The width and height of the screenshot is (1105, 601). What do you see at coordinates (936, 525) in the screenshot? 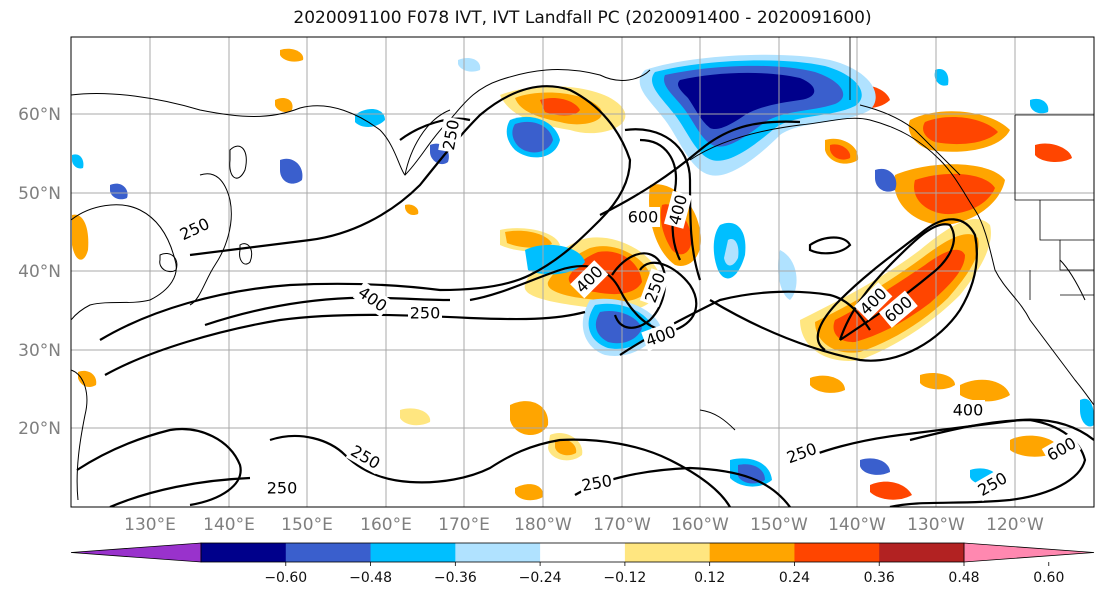
I see `lon-label: 130°W` at bounding box center [936, 525].